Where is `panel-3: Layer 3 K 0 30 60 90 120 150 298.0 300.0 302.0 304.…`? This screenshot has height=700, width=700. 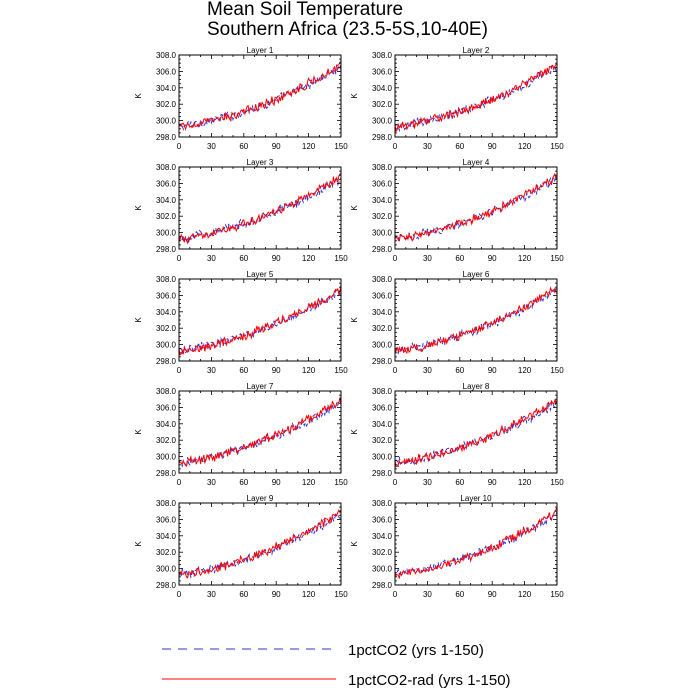 panel-3: Layer 3 K 0 30 60 90 120 150 298.0 300.0 302.0 304.… is located at coordinates (241, 210).